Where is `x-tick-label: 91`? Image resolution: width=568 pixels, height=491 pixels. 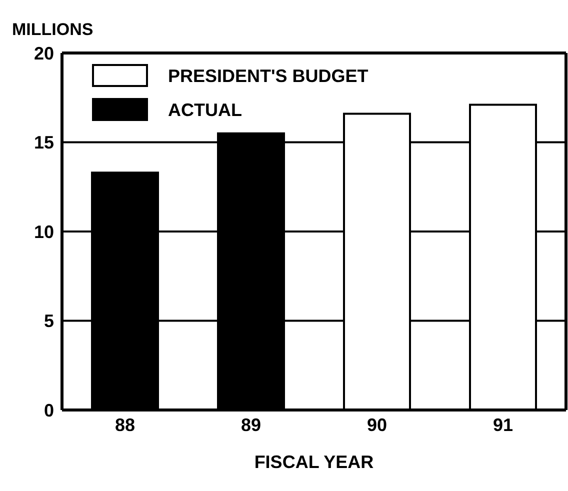 x-tick-label: 91 is located at coordinates (503, 424).